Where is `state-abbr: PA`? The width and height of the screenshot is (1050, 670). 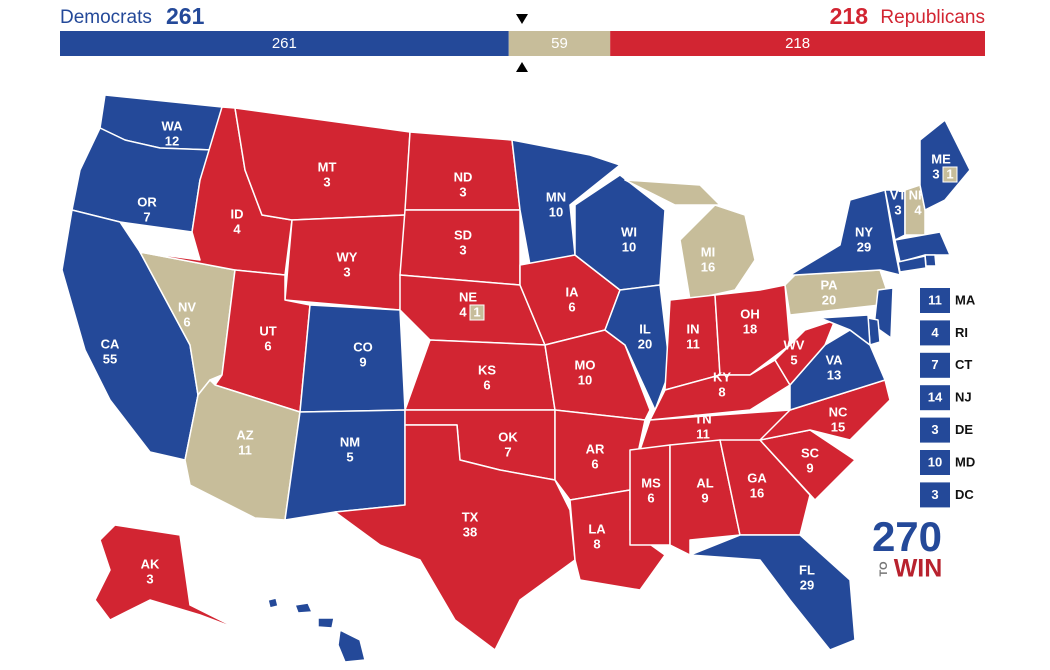 state-abbr: PA is located at coordinates (829, 284).